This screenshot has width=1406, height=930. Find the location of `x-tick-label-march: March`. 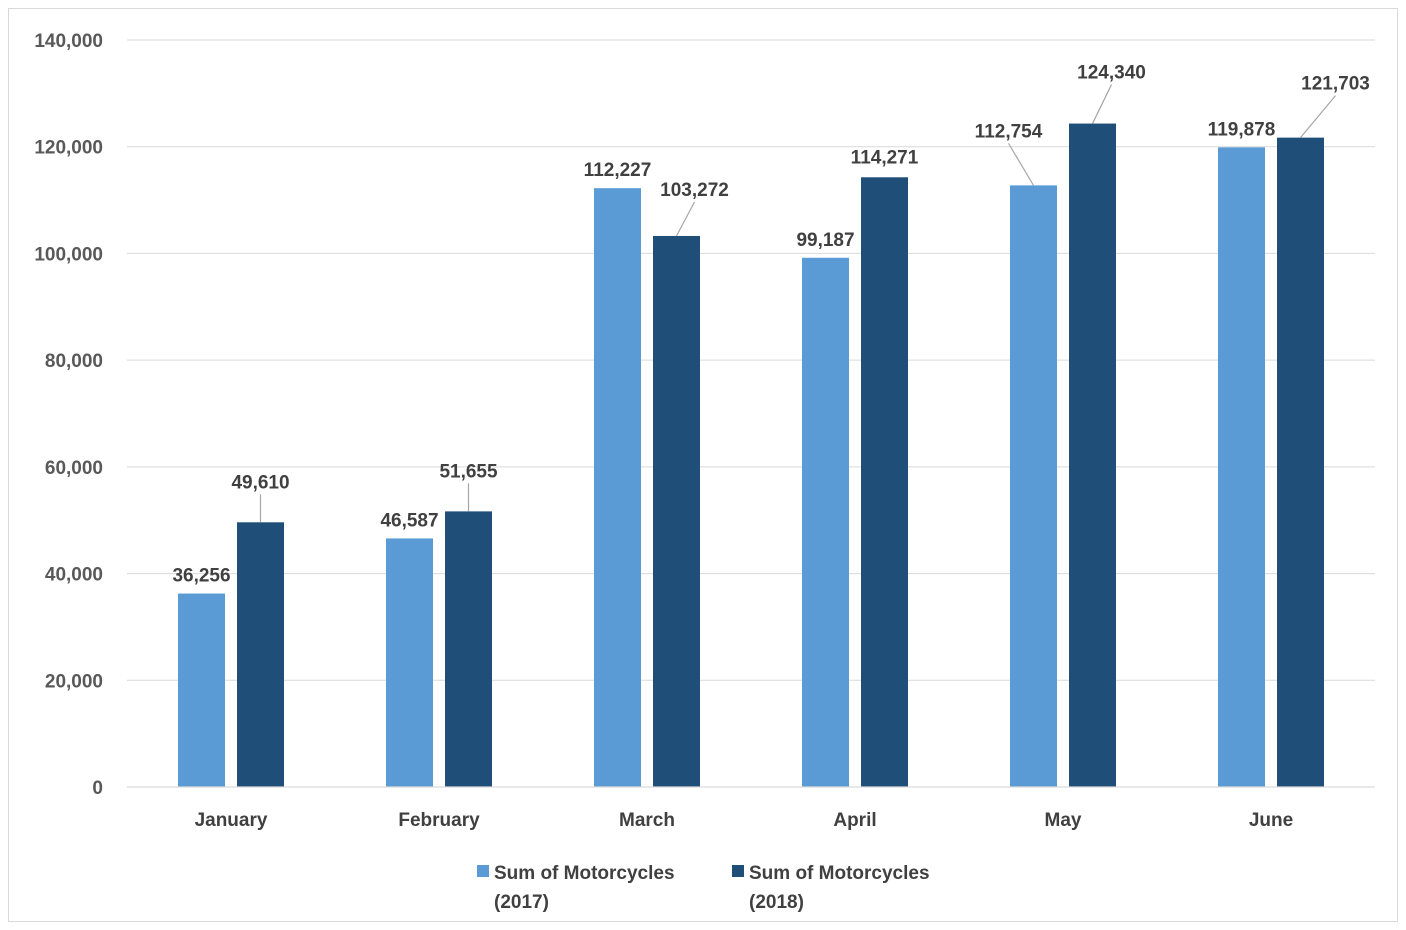

x-tick-label-march: March is located at coordinates (647, 820).